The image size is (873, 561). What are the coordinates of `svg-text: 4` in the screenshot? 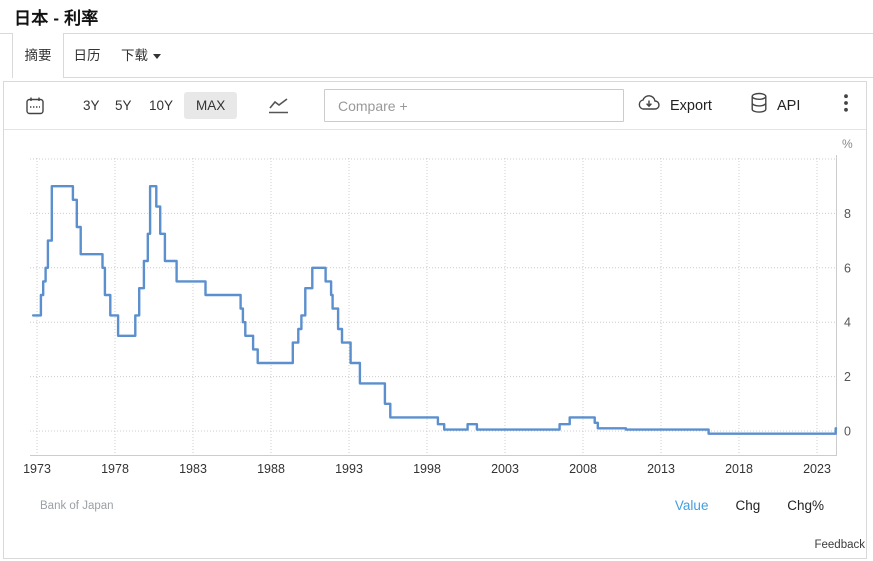 It's located at (847, 323).